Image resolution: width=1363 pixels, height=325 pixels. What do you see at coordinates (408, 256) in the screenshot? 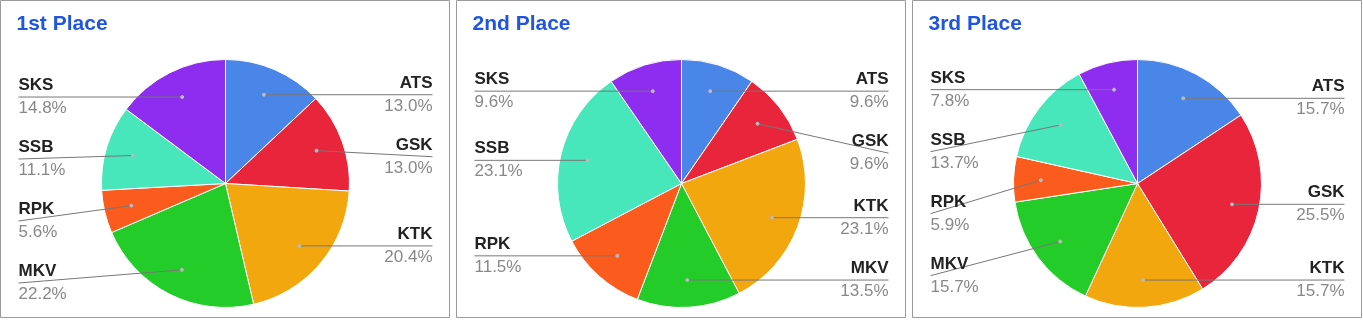
I see `data-label: 20.4%` at bounding box center [408, 256].